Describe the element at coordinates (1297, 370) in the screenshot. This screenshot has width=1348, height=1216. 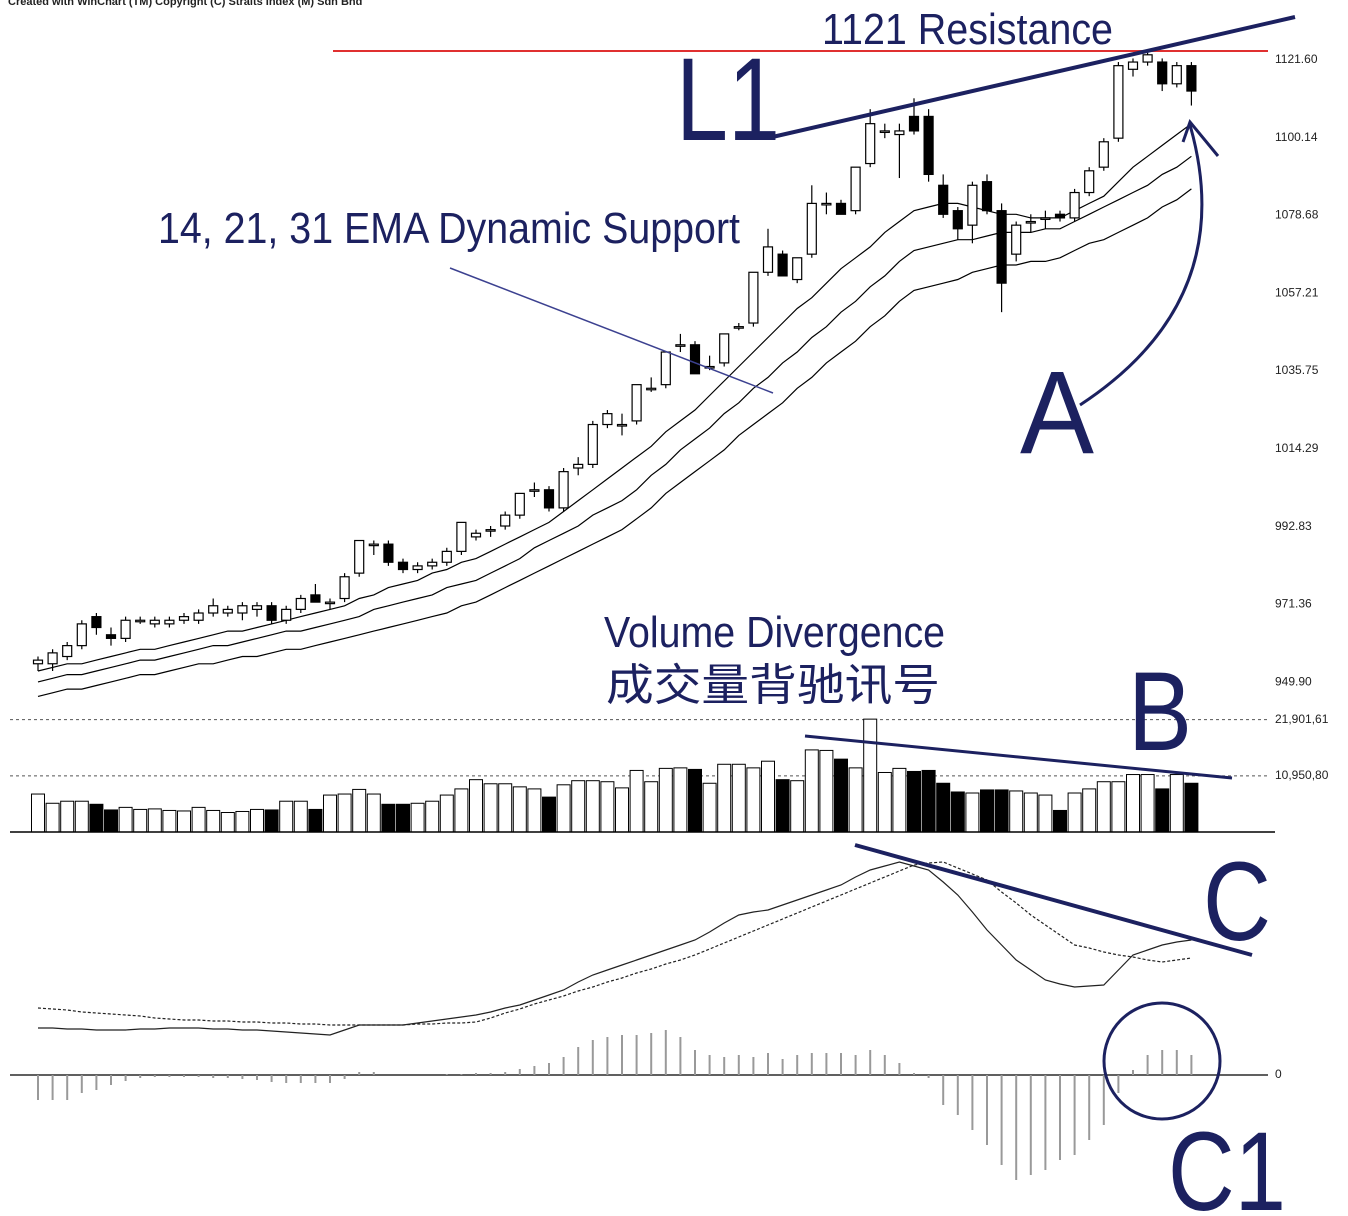
I see `y-tick-label: 1035.75` at that location.